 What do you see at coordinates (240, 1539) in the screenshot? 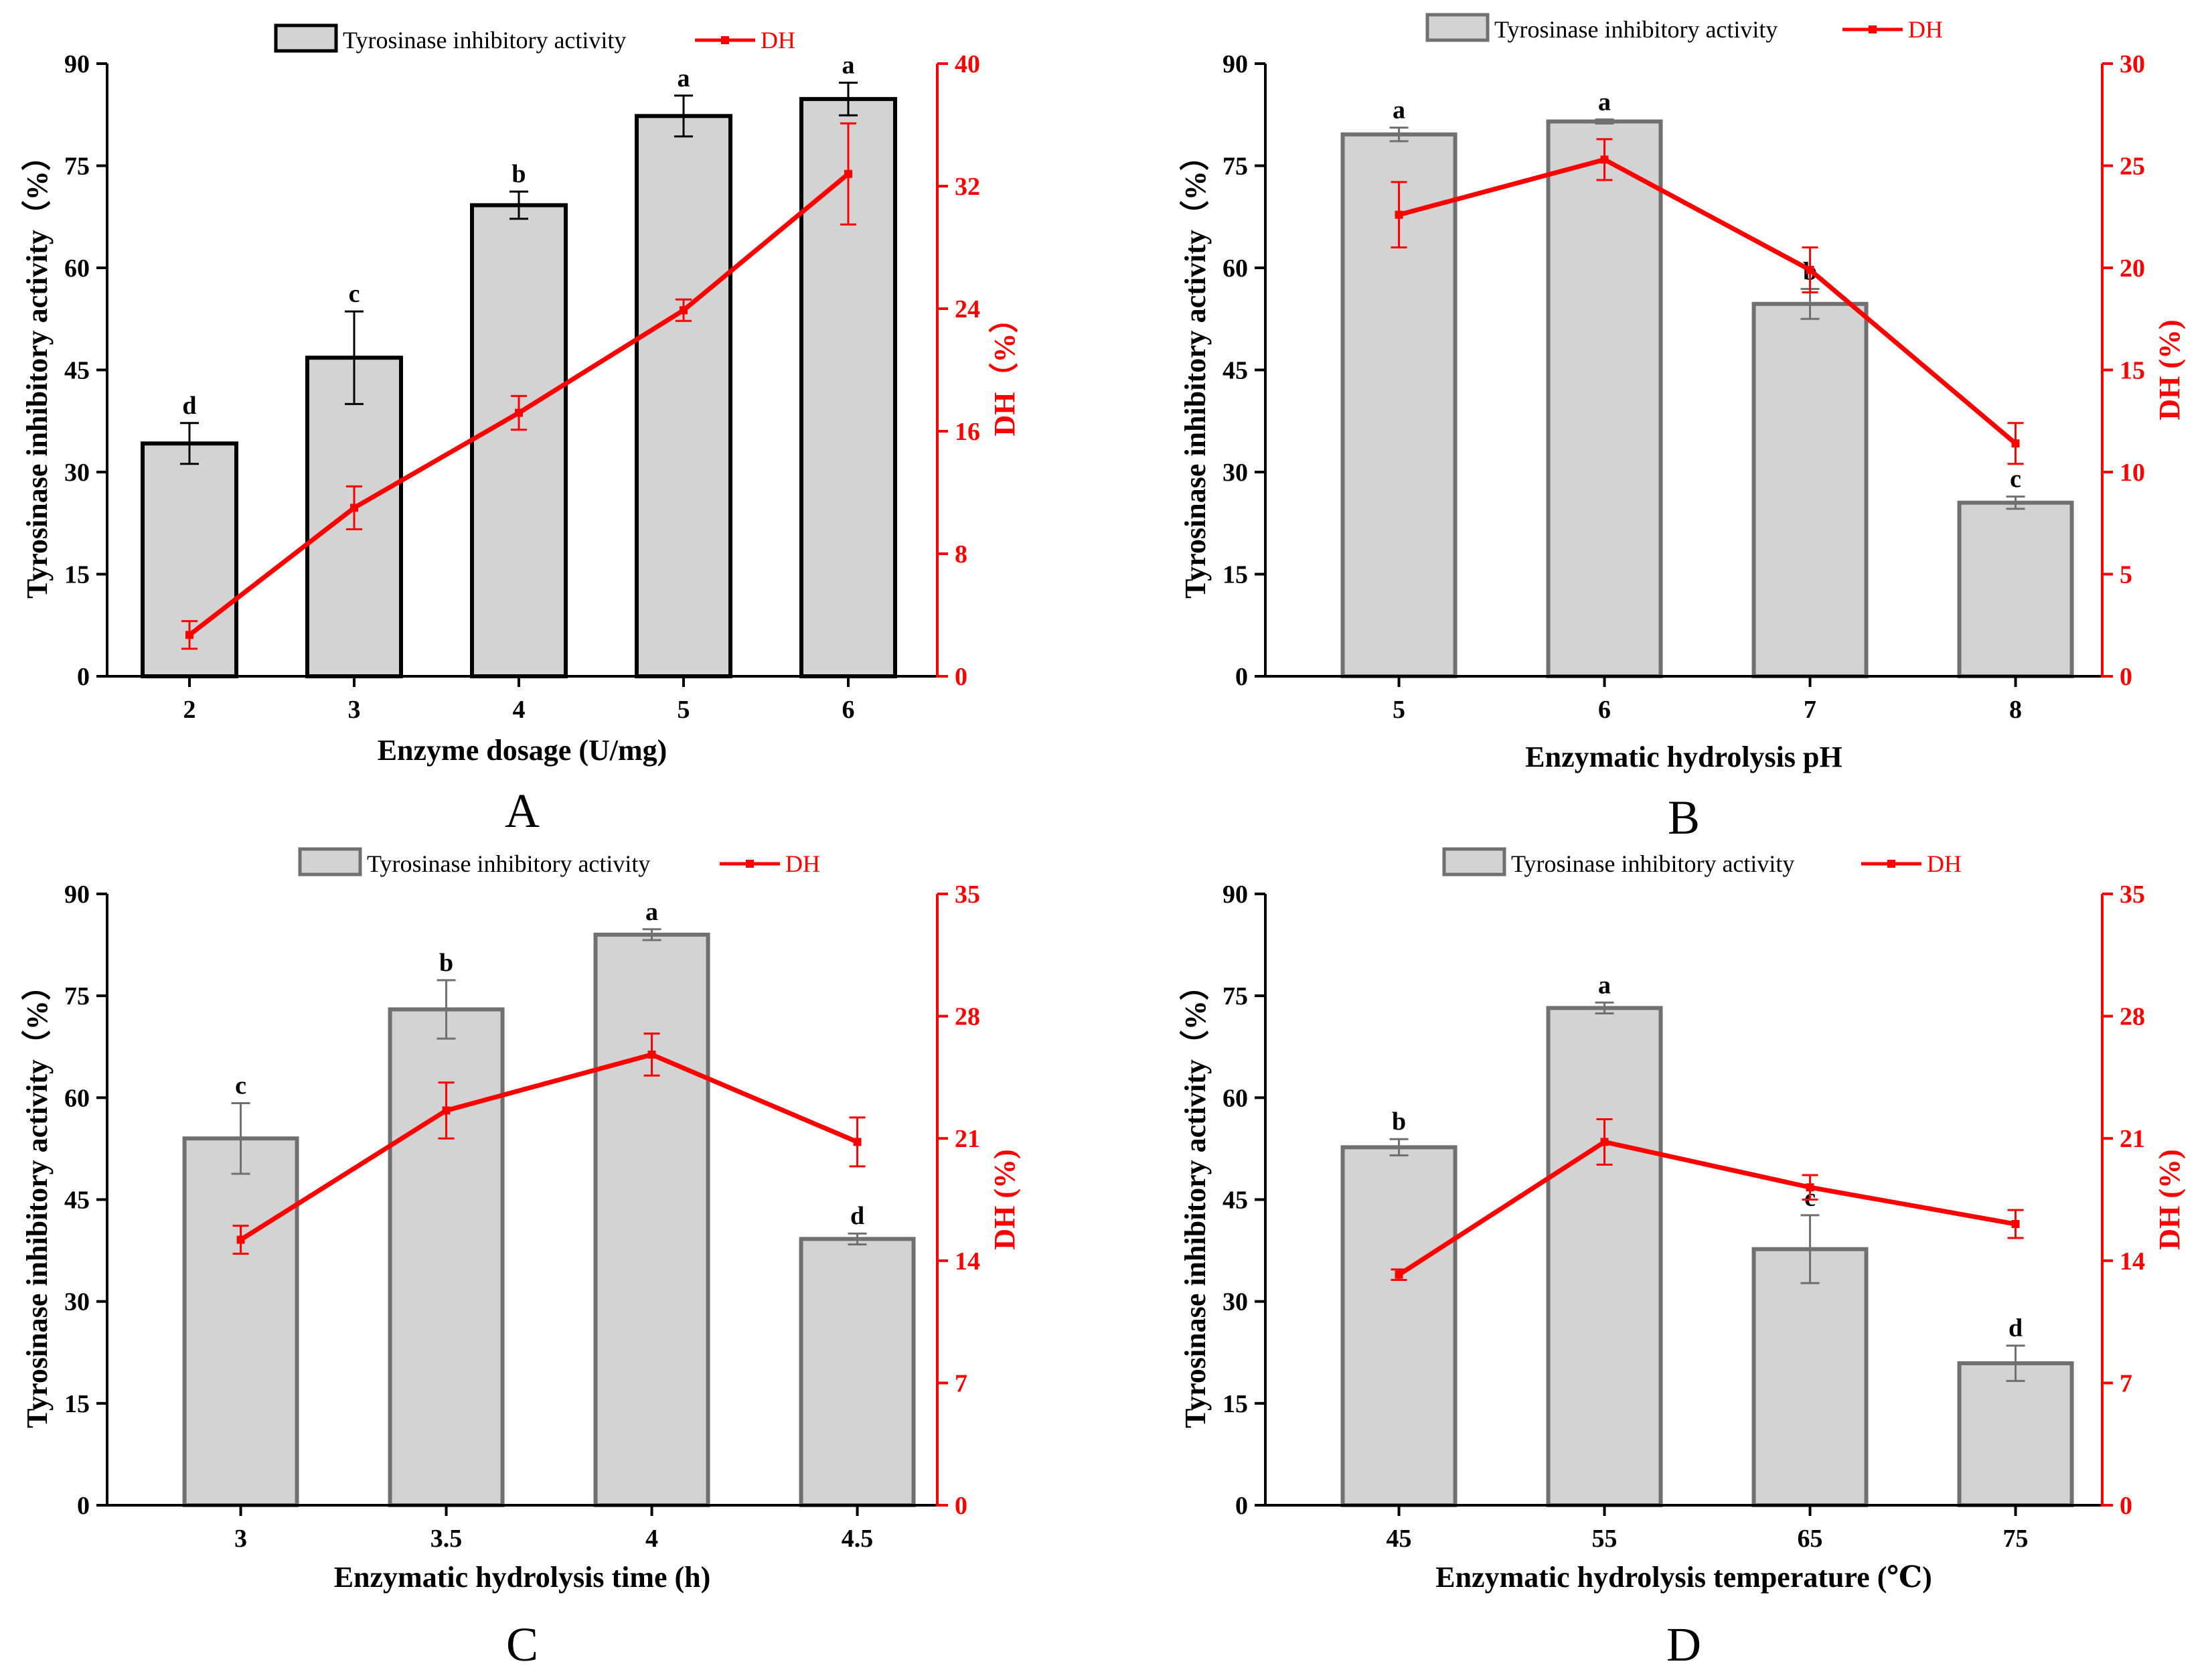
I see `x-tick-label: 3` at bounding box center [240, 1539].